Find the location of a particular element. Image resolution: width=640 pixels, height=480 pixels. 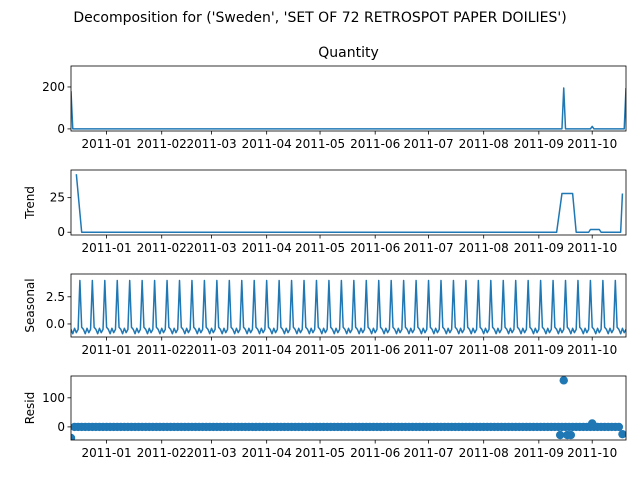

ylabel-resid: Resid is located at coordinates (30, 408).